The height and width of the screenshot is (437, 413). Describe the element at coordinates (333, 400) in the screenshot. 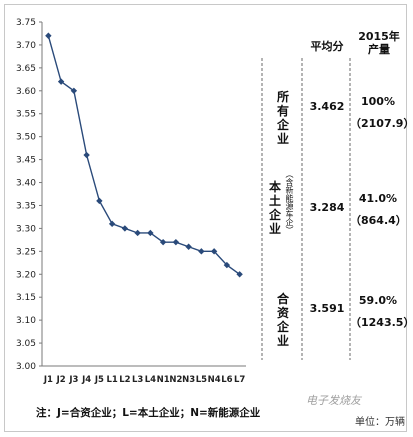

I see `watermark: 电子发烧友` at that location.